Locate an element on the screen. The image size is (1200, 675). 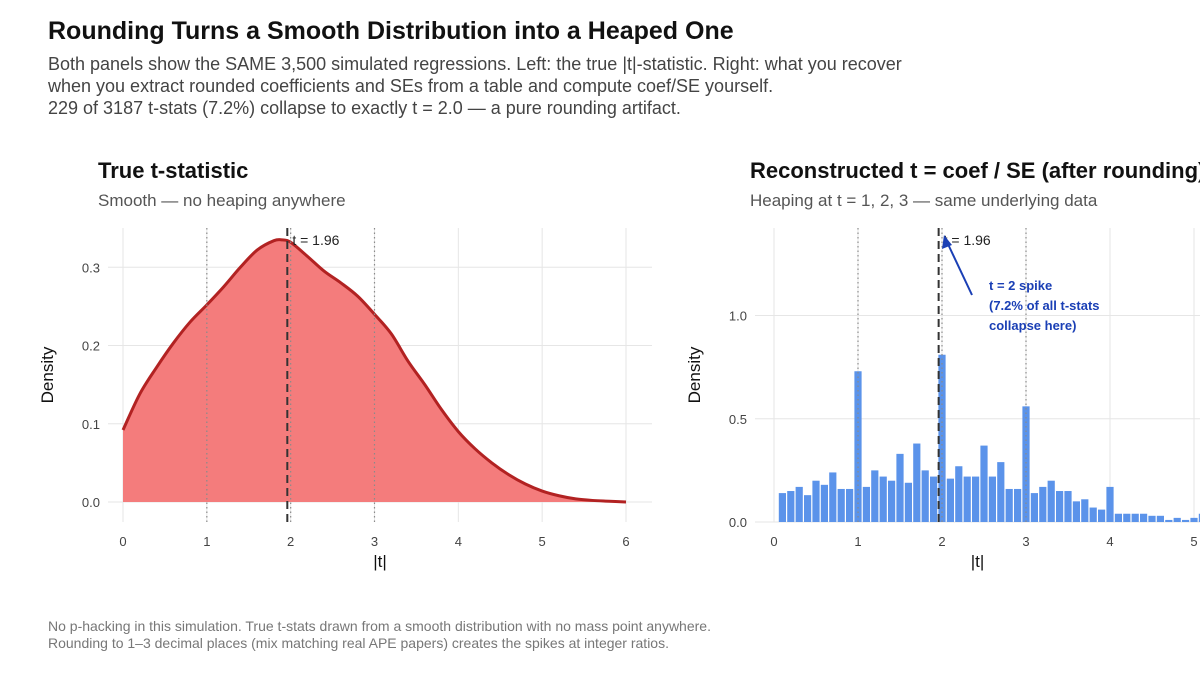
left-ytick-label: 0.0 is located at coordinates (91, 502).